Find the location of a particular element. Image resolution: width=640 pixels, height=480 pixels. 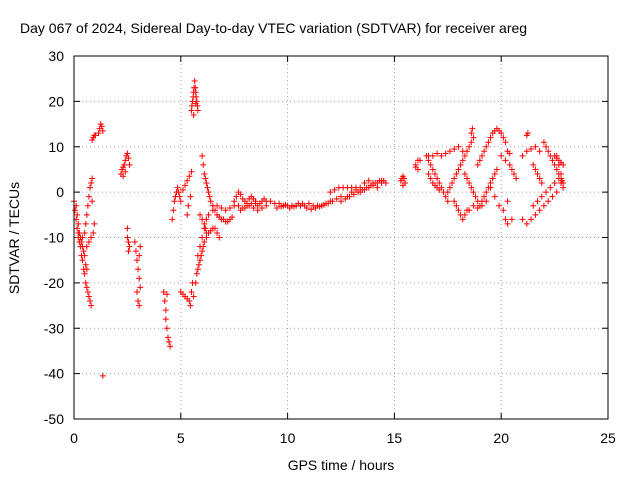

y-tick-label: 30 is located at coordinates (56, 56).